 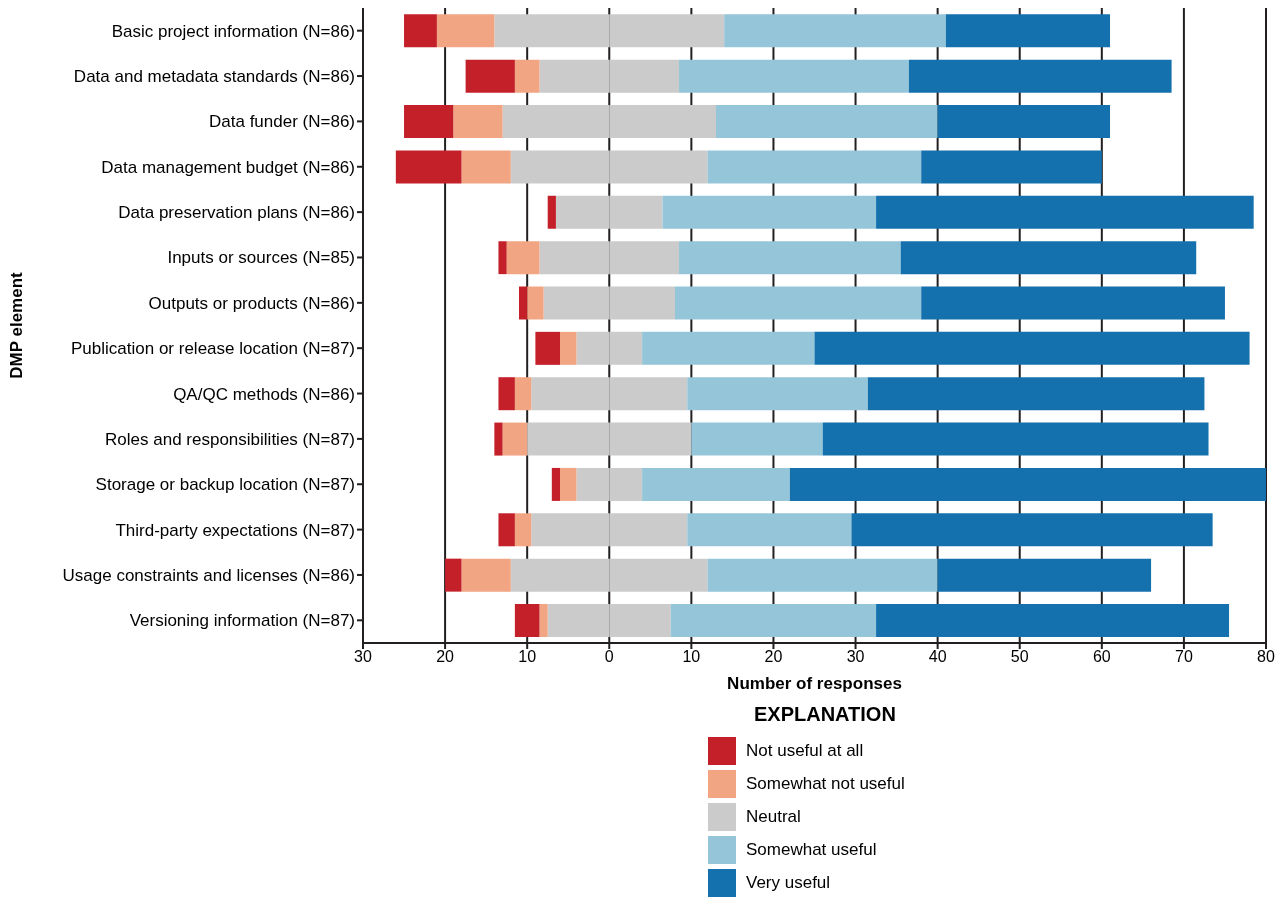 What do you see at coordinates (230, 439) in the screenshot?
I see `y-tick-label: Roles and responsibilities (N=87)` at bounding box center [230, 439].